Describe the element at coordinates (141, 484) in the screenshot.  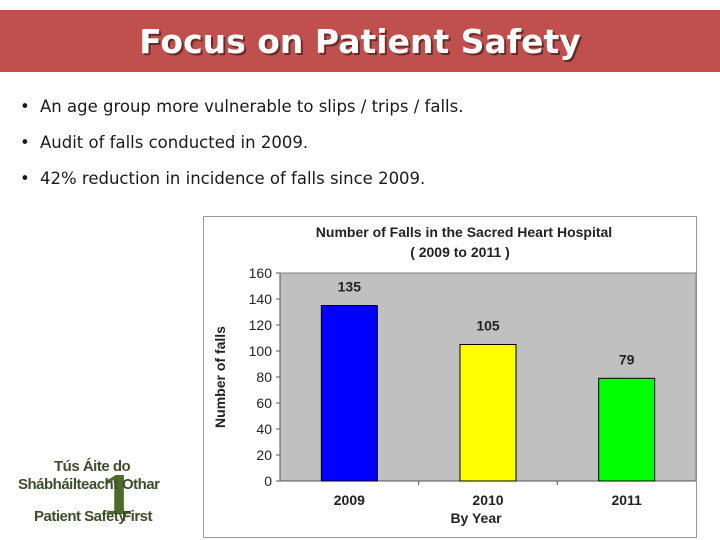
I see `logo-line-2b: Othar` at that location.